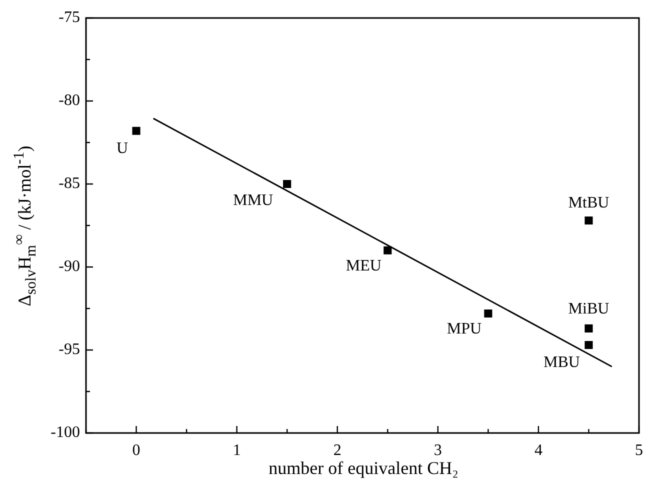 This screenshot has height=491, width=651. I want to click on x-tick-label: 4, so click(538, 450).